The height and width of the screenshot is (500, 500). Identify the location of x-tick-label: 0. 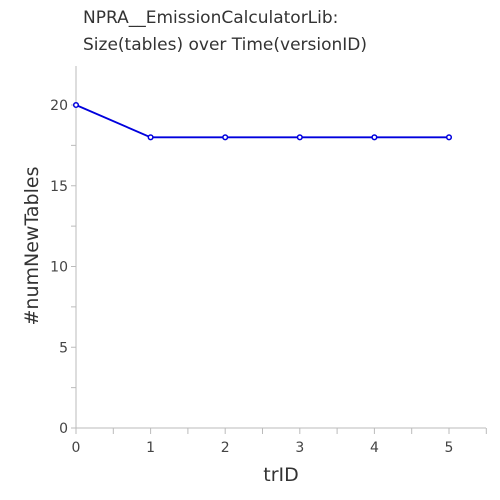
(76, 448).